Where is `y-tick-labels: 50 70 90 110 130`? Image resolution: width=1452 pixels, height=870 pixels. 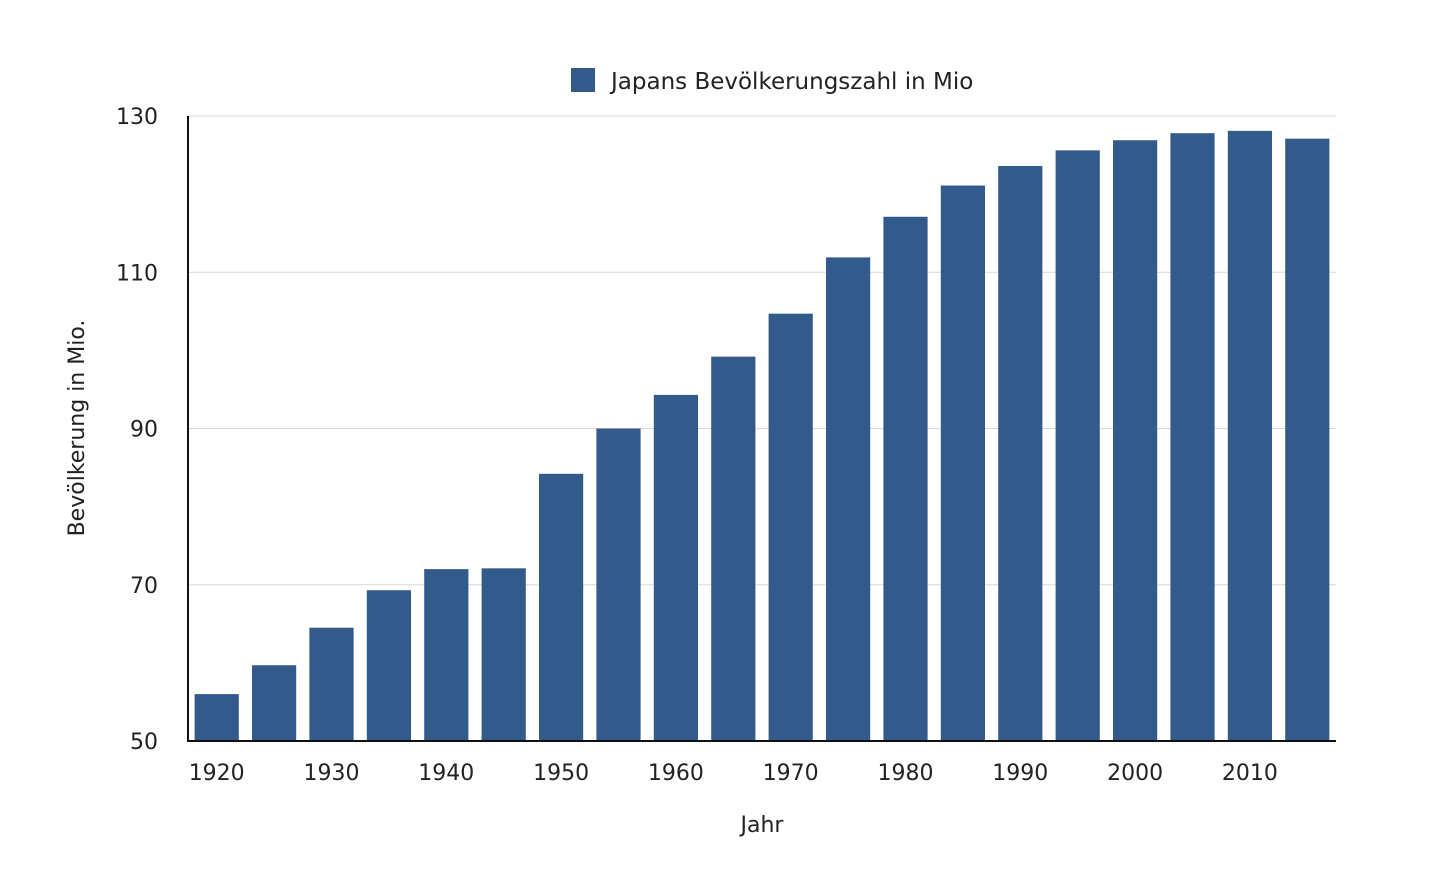 y-tick-labels: 50 70 90 110 130 is located at coordinates (137, 430).